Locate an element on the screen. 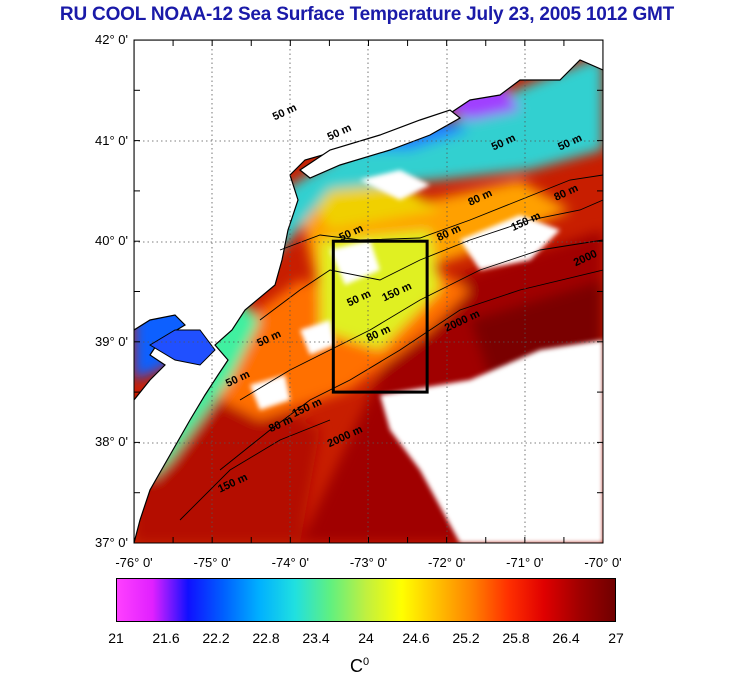 The height and width of the screenshot is (680, 734). colorbar-tick-label: 21 is located at coordinates (116, 638).